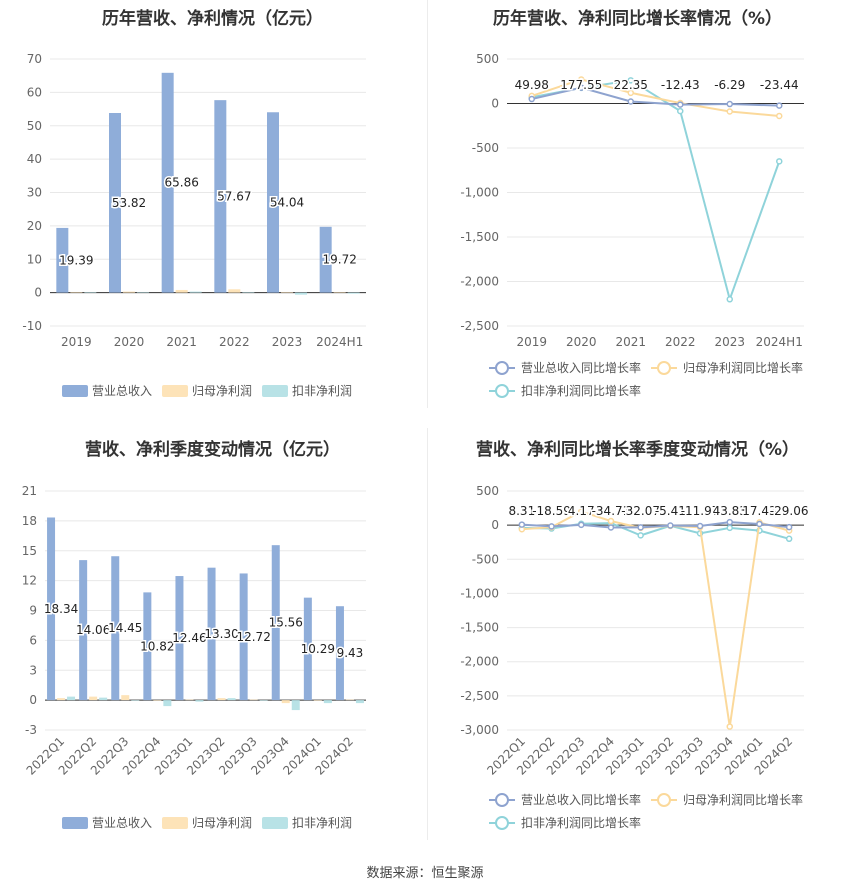  I want to click on data-label: -34.71, so click(611, 511).